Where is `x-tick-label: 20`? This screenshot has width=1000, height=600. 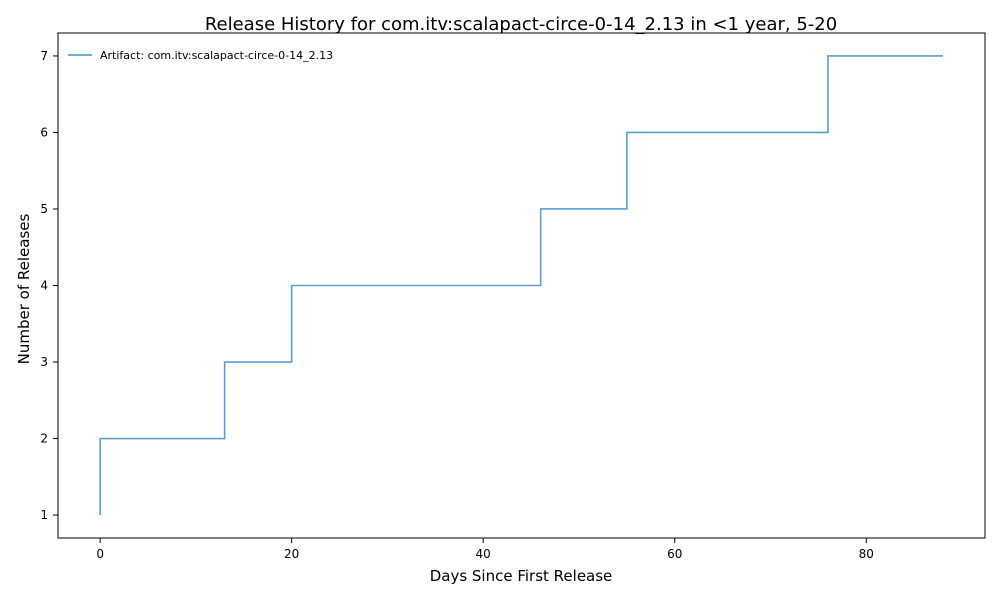
x-tick-label: 20 is located at coordinates (291, 554).